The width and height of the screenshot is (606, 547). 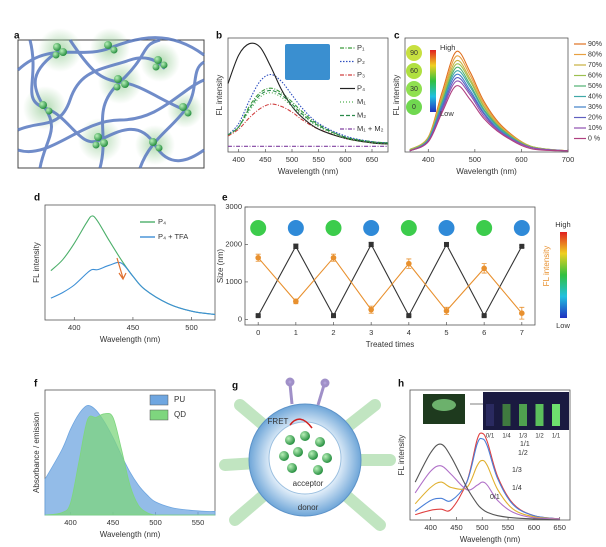 I want to click on y-tick-label: 0, so click(x=240, y=318).